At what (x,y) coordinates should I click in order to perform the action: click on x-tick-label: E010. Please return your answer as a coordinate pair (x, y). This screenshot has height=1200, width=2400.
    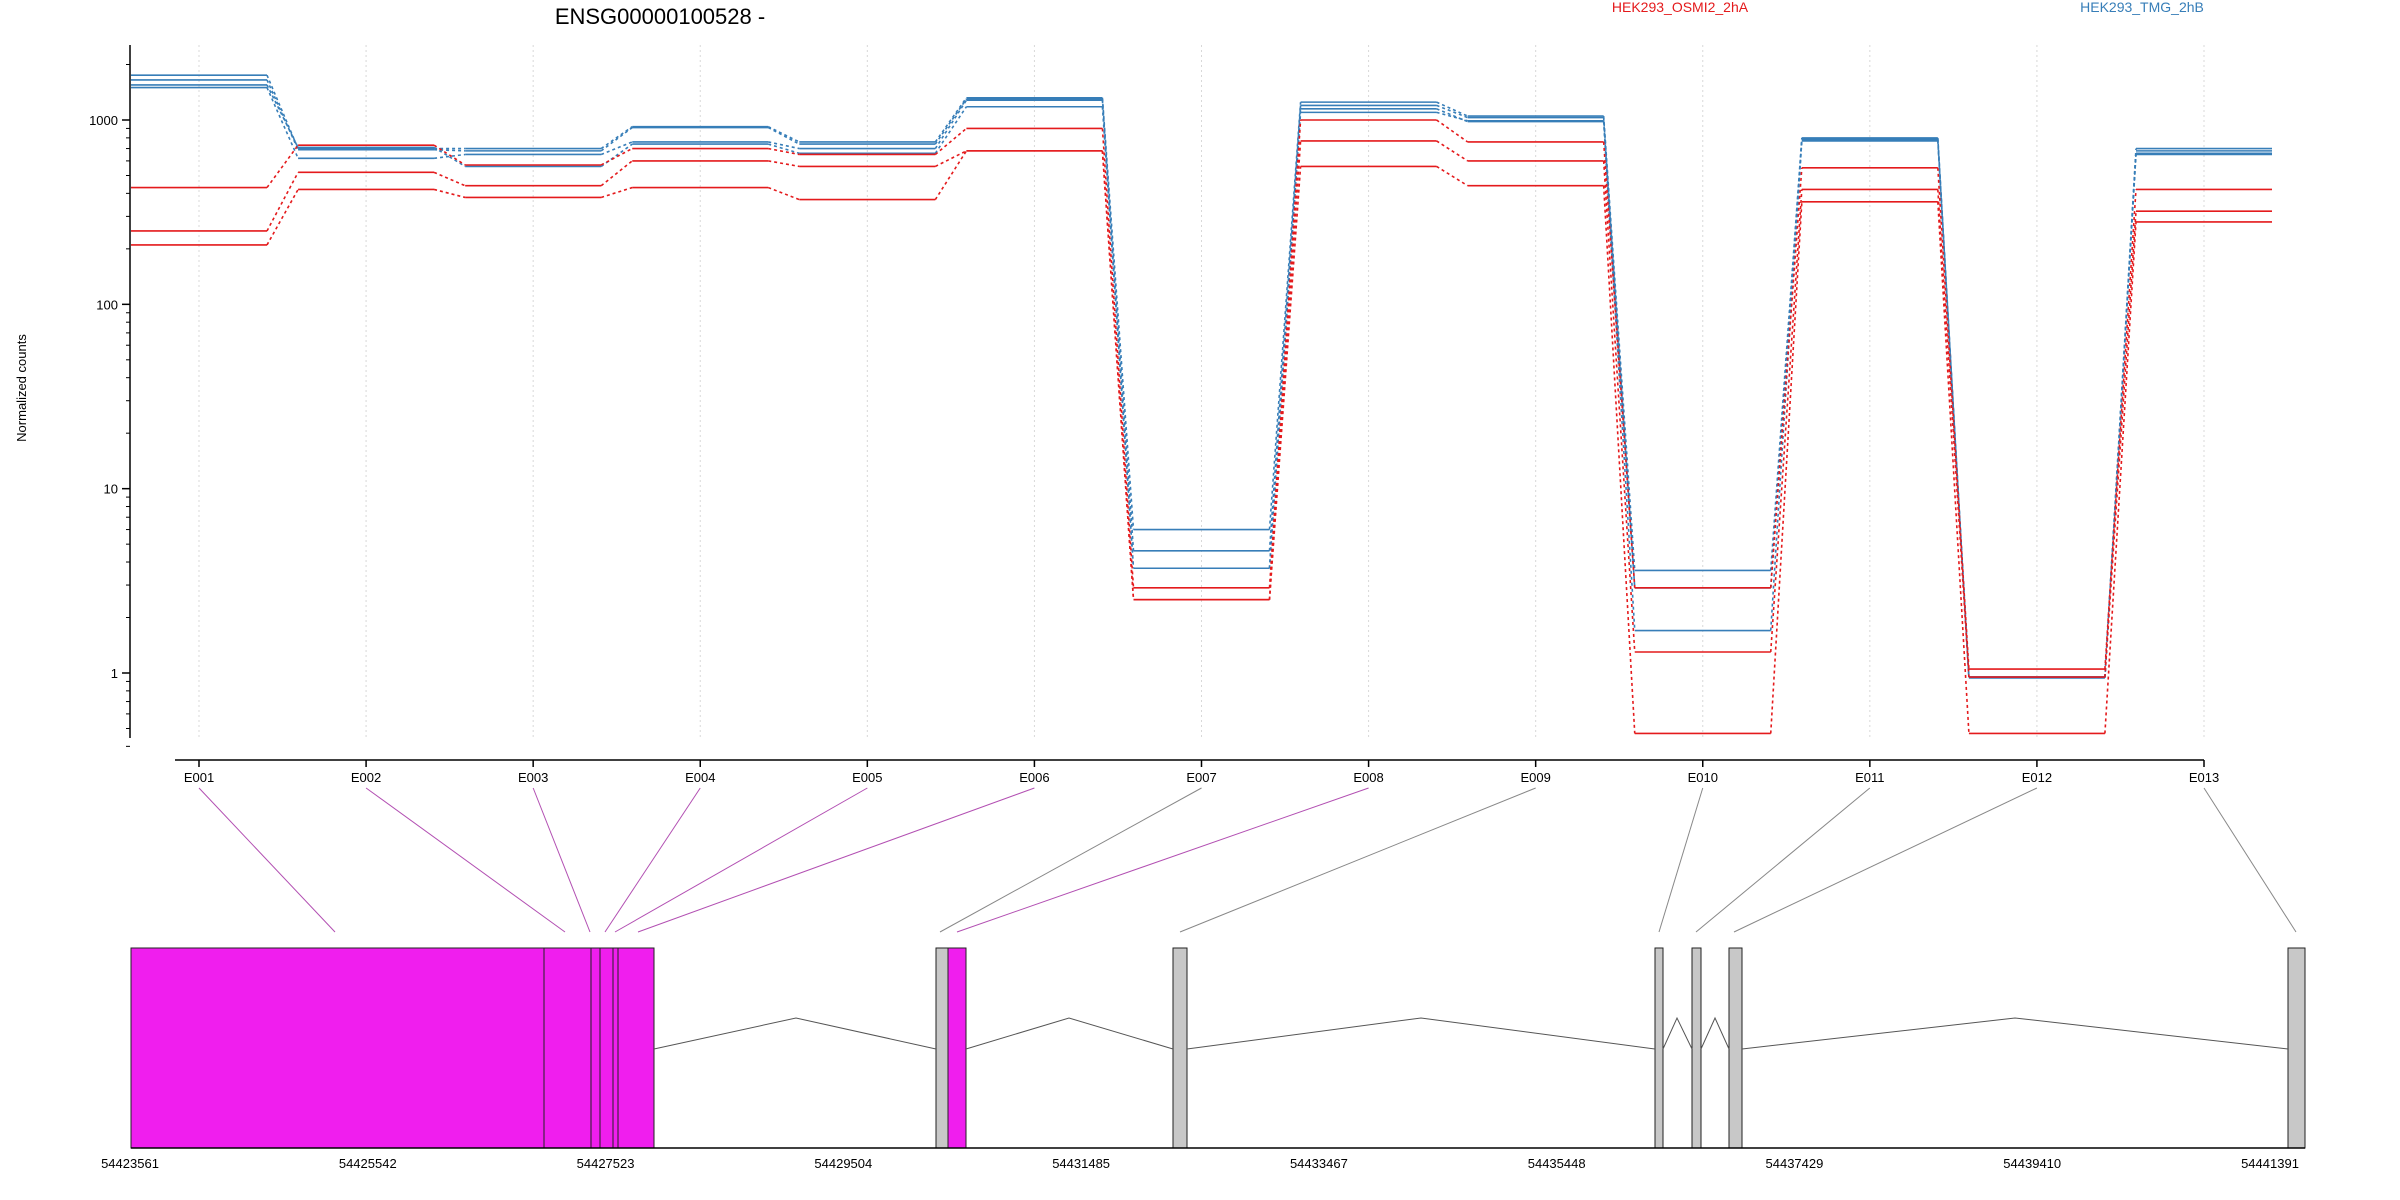
    Looking at the image, I should click on (1703, 777).